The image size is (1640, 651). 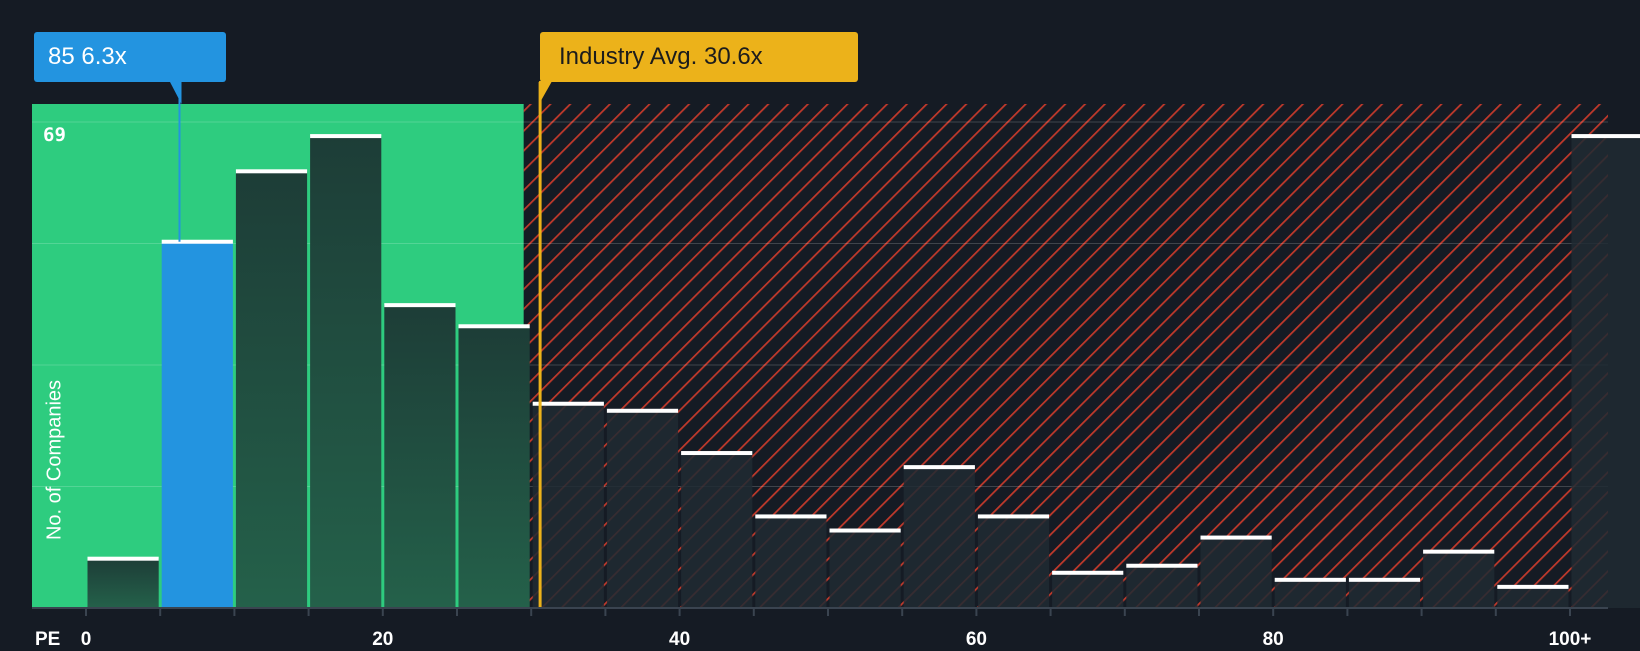 I want to click on y-axis-max-label: 69, so click(x=54, y=135).